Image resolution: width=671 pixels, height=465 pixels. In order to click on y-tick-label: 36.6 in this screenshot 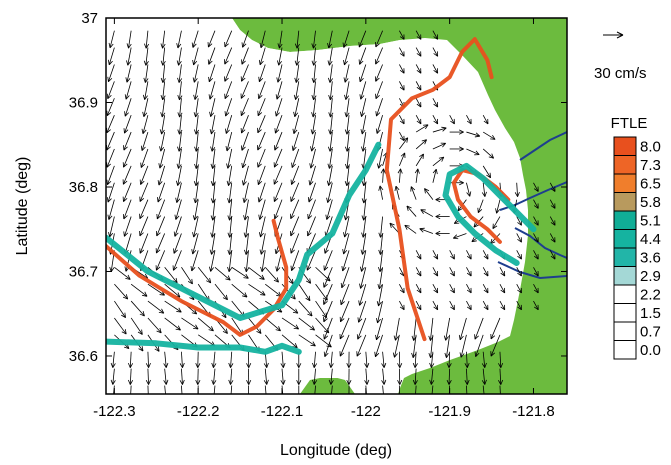, I will do `click(83, 356)`.